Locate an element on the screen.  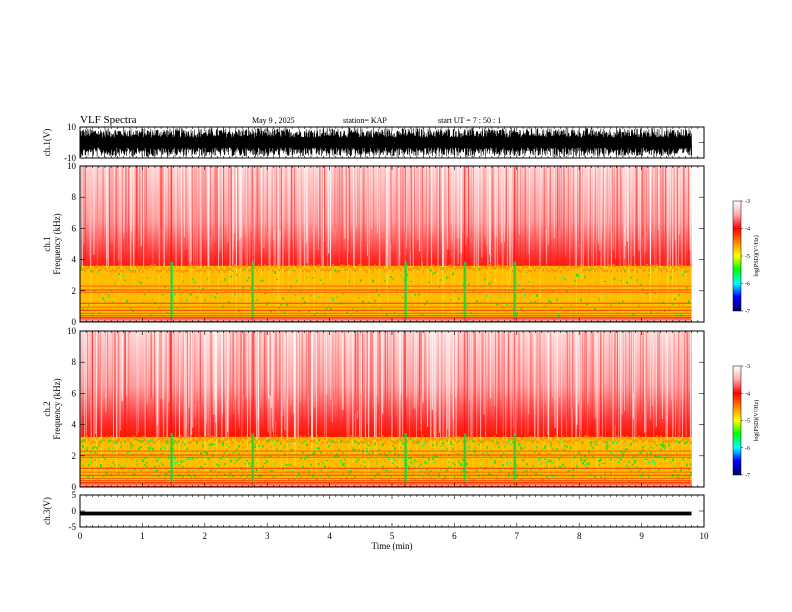
ch2-colorbar: -3 -4 -5 -6 -7 log(PSD)(V²/Hz) is located at coordinates (746, 421).